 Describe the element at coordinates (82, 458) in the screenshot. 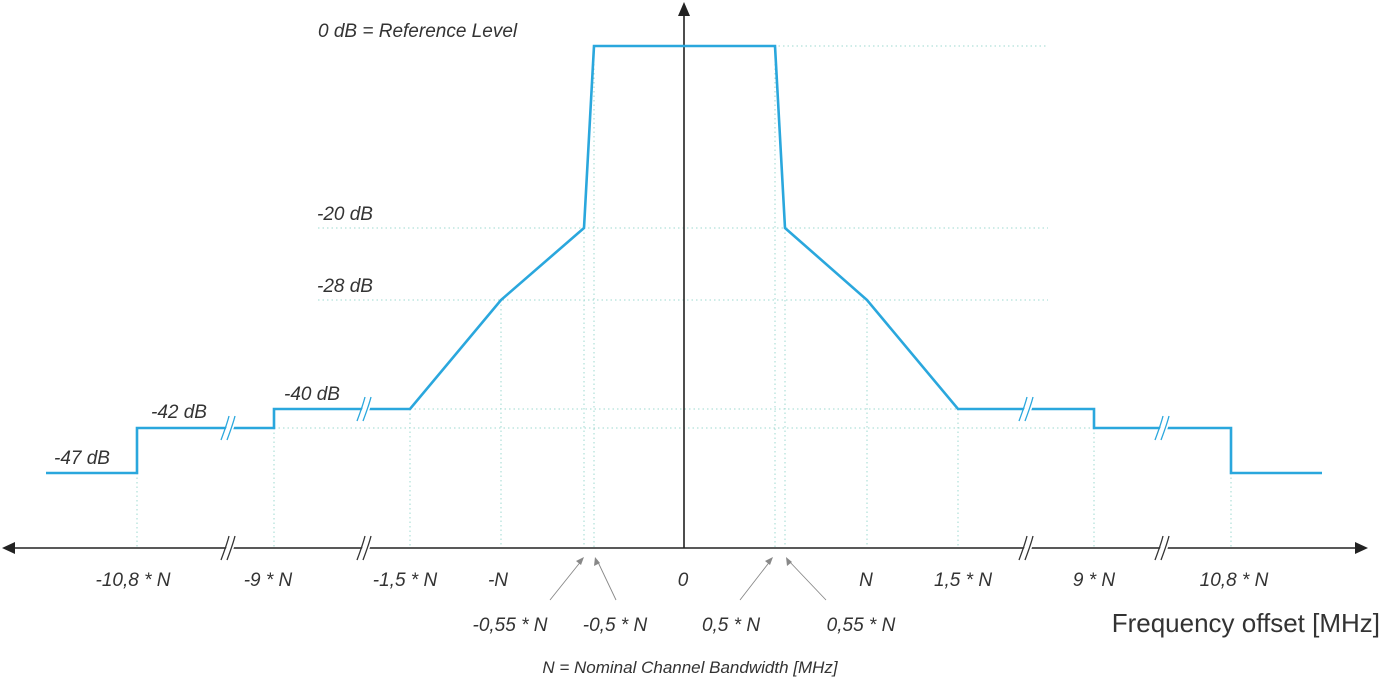

I see `level-label-minus47: -47 dB` at that location.